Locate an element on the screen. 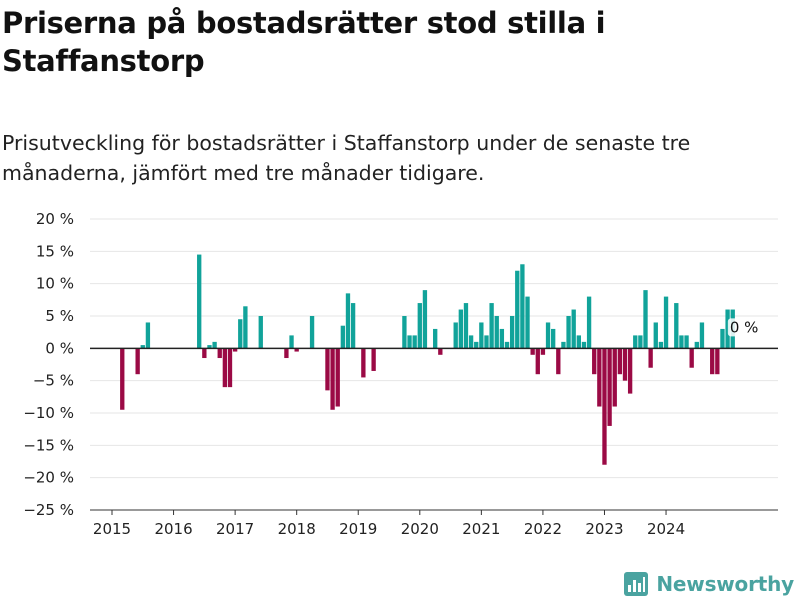 Image resolution: width=800 pixels, height=600 pixels. x-tick-label: 2021 is located at coordinates (481, 529).